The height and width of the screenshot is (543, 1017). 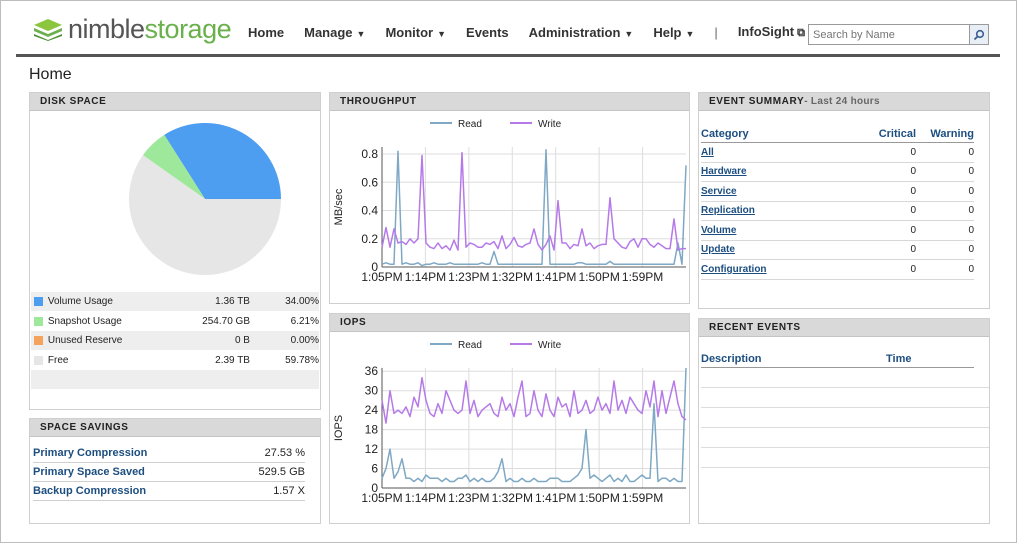 I want to click on nav-manage: Manage ▼, so click(x=335, y=32).